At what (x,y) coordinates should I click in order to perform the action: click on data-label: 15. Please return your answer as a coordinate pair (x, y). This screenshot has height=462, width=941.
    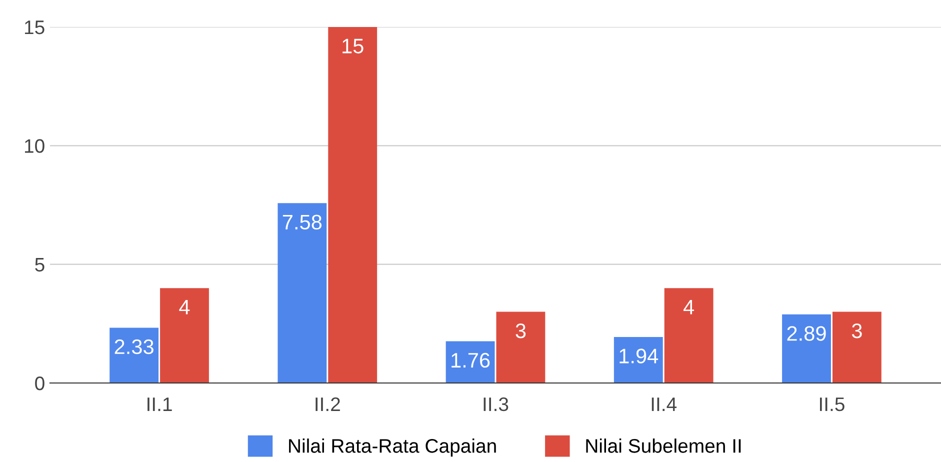
    Looking at the image, I should click on (353, 46).